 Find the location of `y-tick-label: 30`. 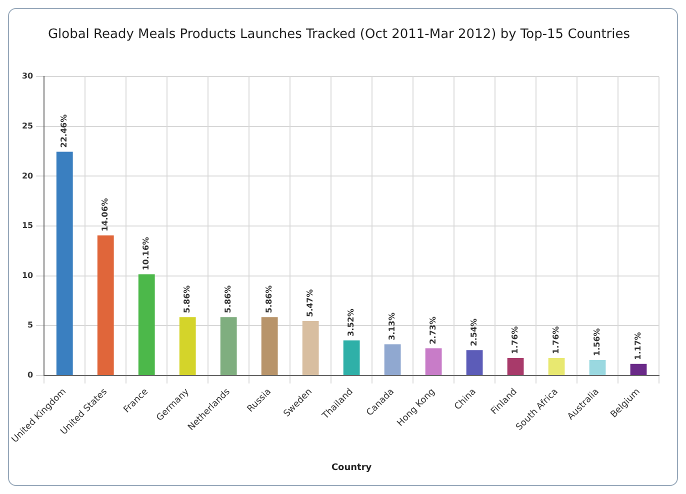

y-tick-label: 30 is located at coordinates (28, 76).